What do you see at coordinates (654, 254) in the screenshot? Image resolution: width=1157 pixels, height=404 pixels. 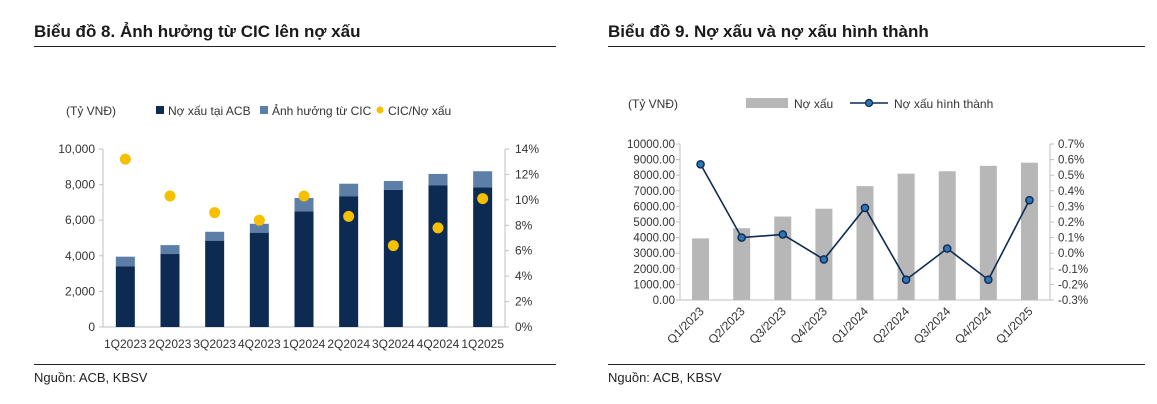 I see `y-tick-label: 3000.00` at bounding box center [654, 254].